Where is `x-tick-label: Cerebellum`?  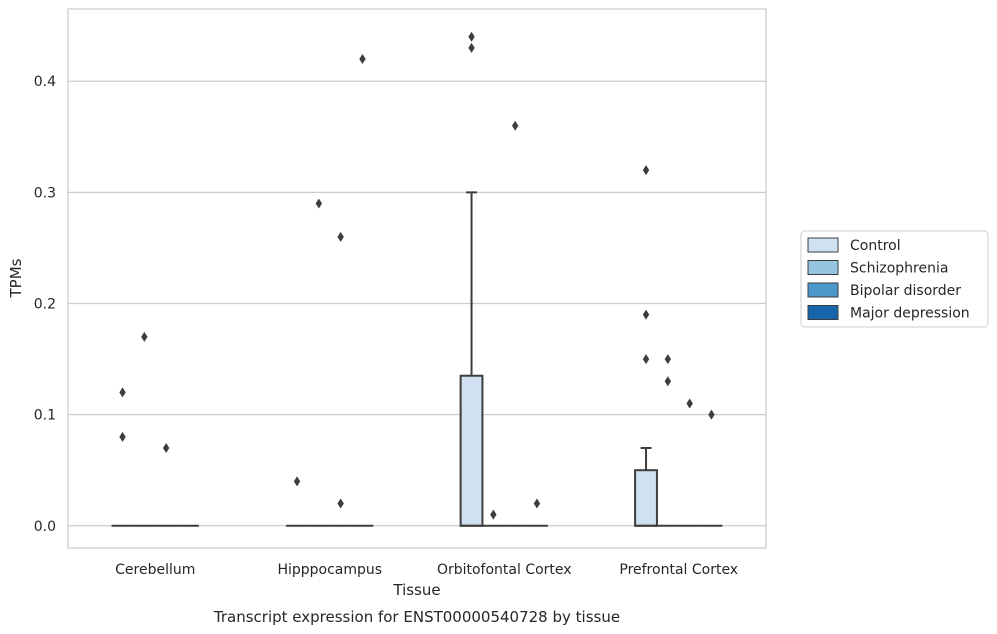
x-tick-label: Cerebellum is located at coordinates (155, 570).